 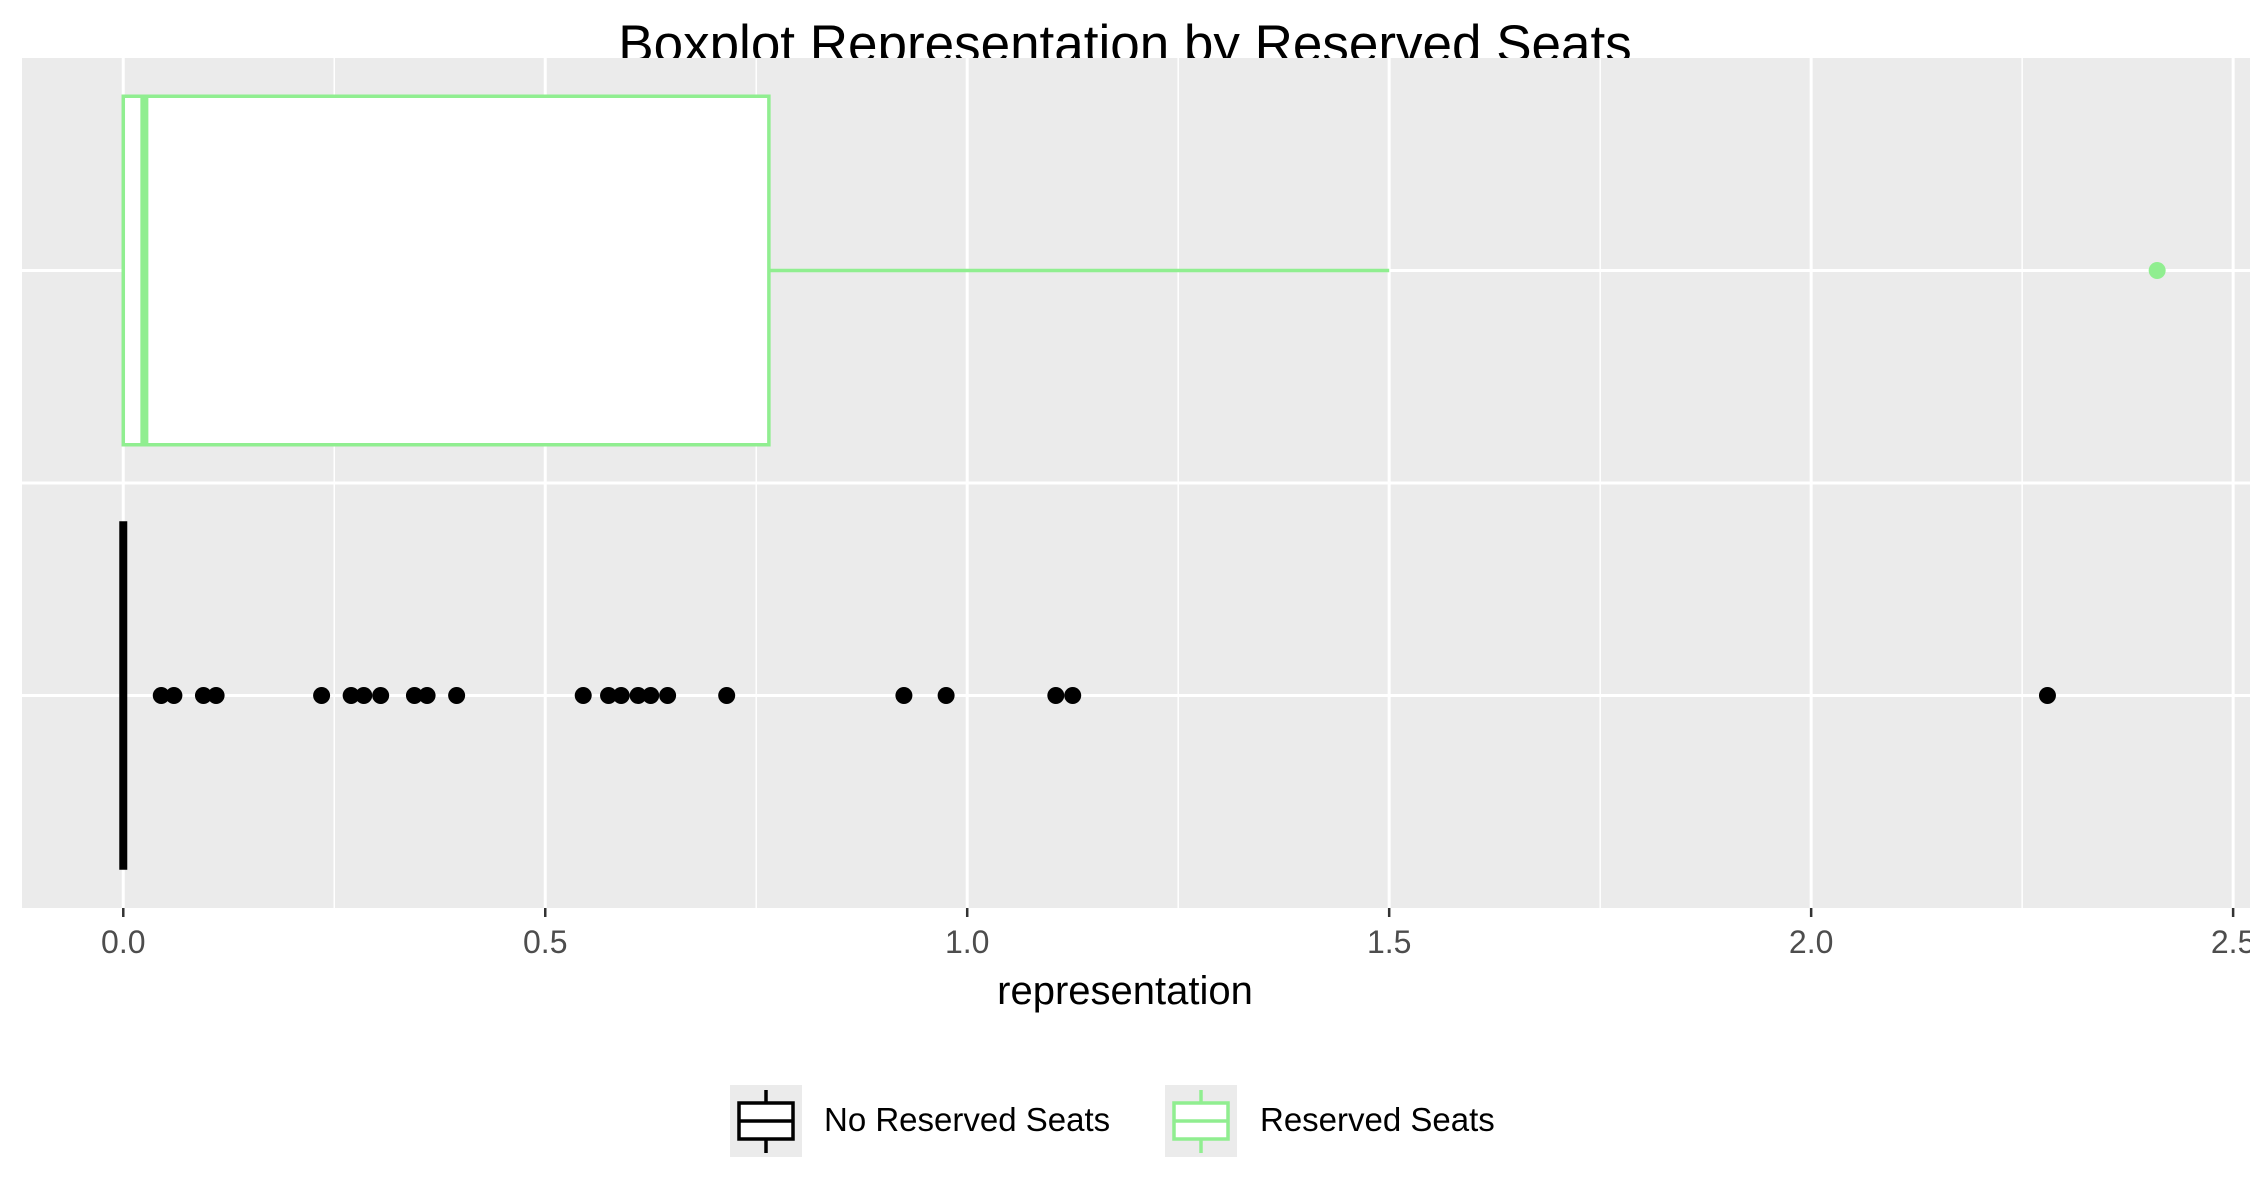 What do you see at coordinates (2230, 942) in the screenshot?
I see `x-tick-label: 2.5` at bounding box center [2230, 942].